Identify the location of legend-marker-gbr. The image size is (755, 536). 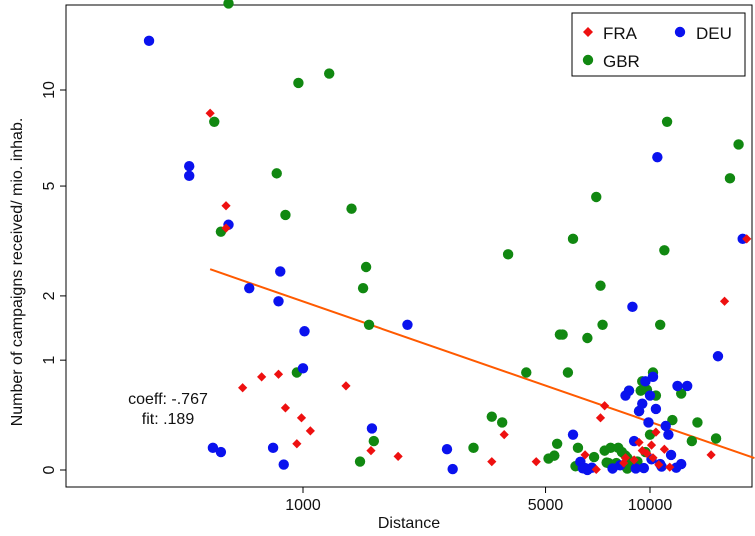
(588, 60).